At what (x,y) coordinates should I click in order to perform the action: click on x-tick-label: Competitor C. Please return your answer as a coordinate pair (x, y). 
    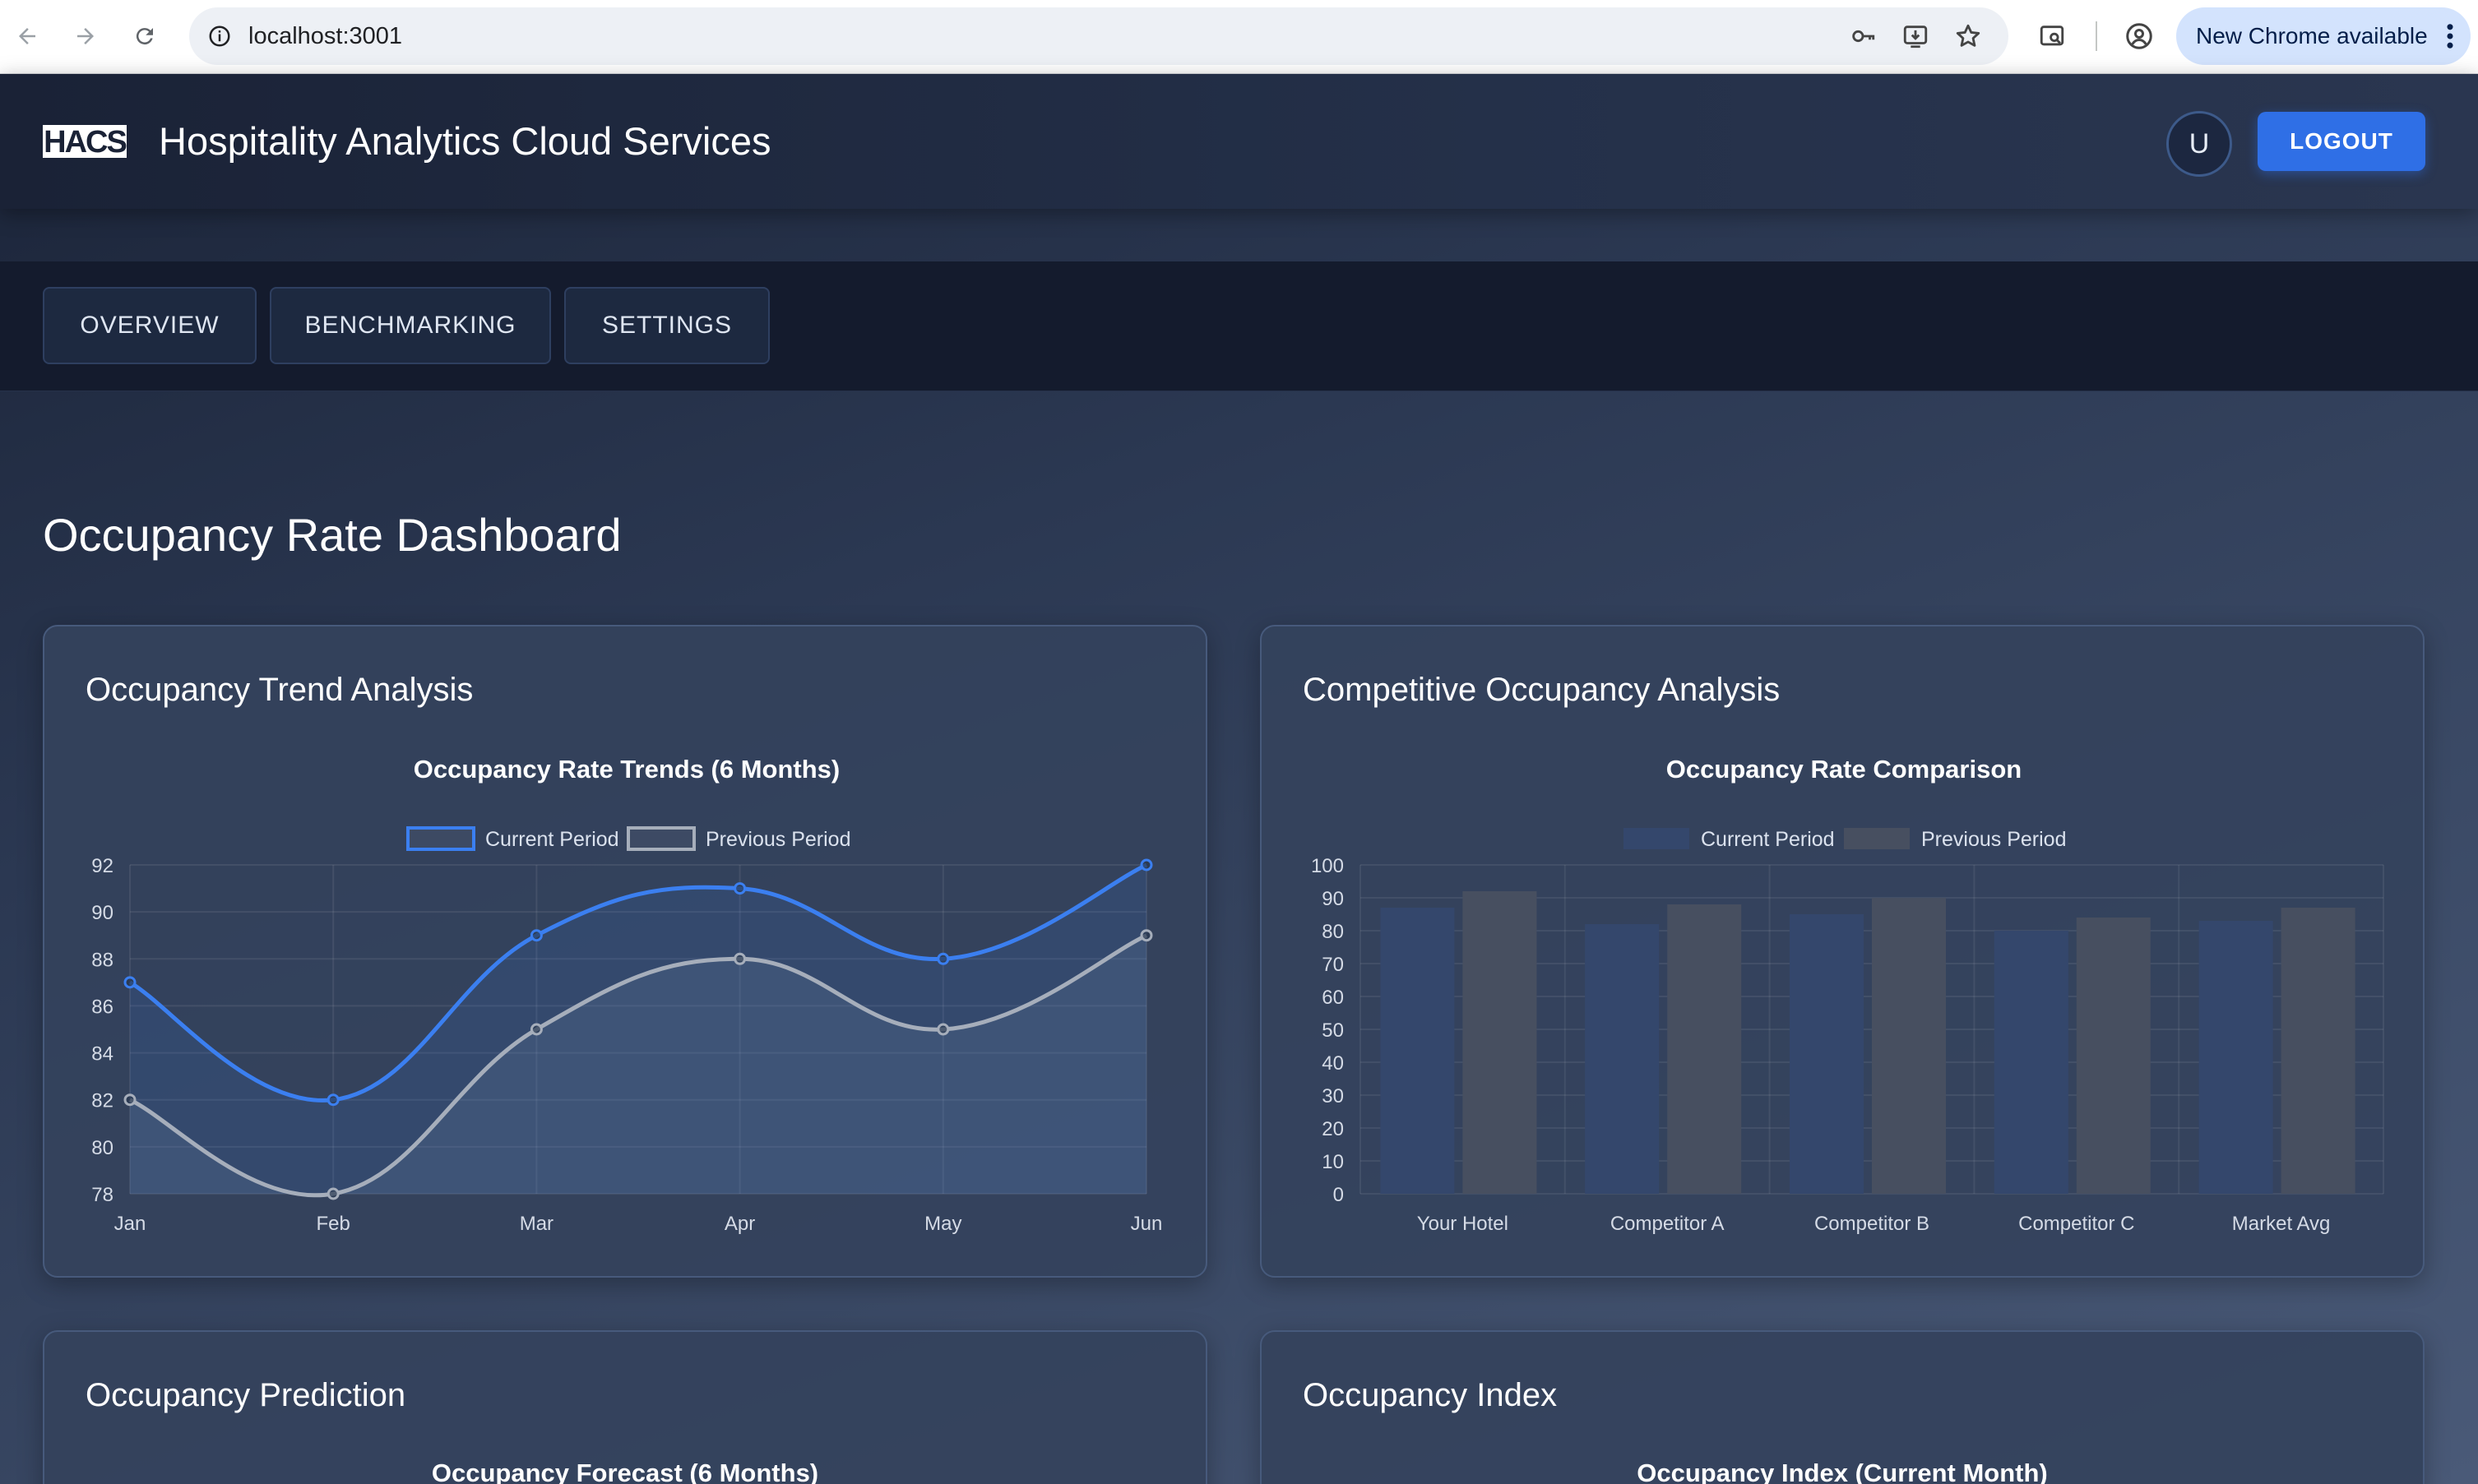
    Looking at the image, I should click on (2076, 1224).